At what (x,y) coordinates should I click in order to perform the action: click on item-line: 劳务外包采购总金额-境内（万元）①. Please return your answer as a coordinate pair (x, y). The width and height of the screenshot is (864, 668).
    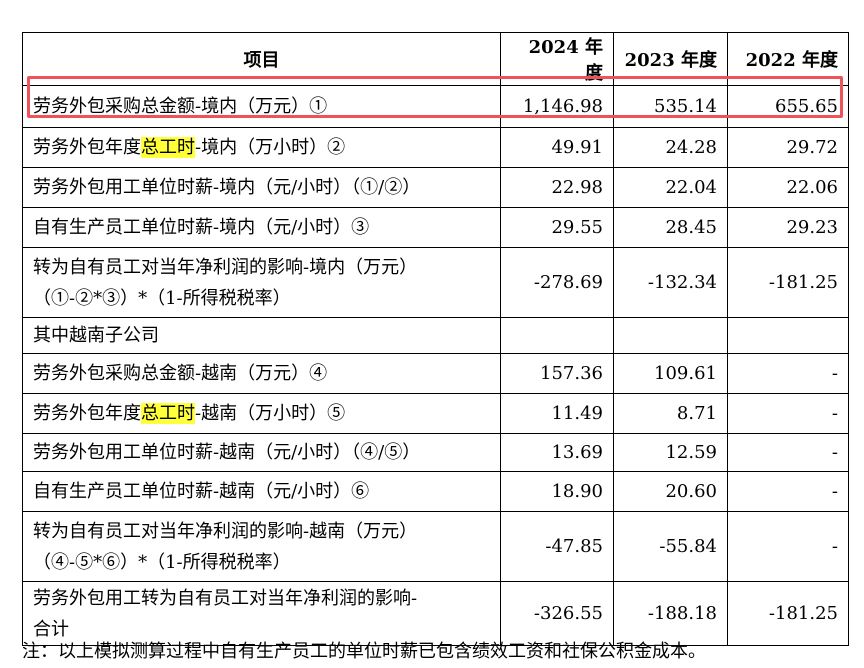
    Looking at the image, I should click on (261, 106).